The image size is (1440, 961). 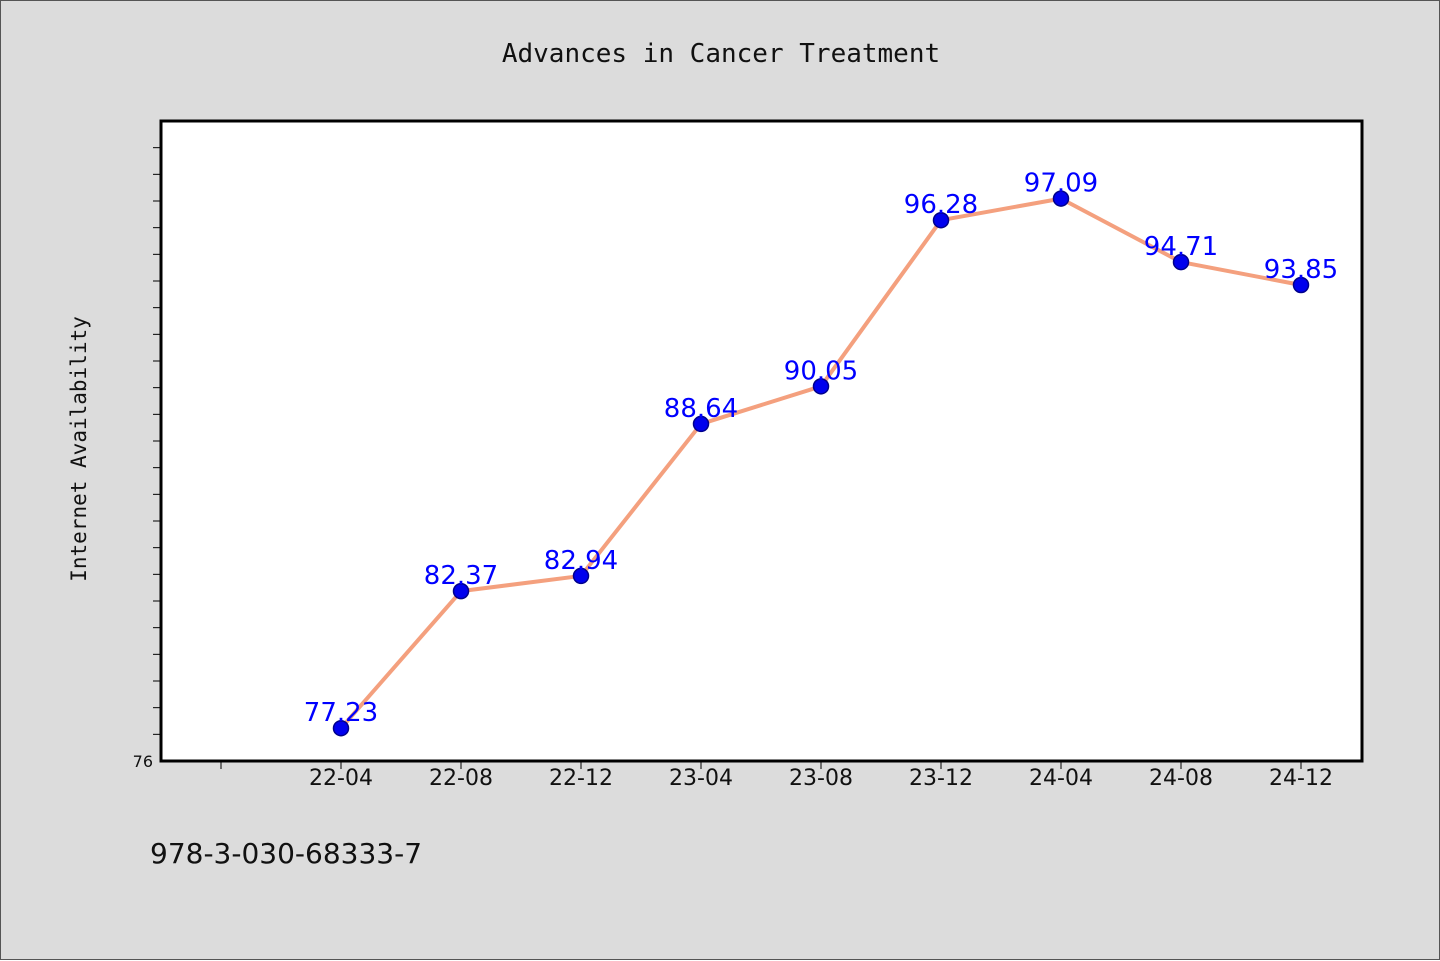 I want to click on x-tick-label: 24-12, so click(x=1301, y=778).